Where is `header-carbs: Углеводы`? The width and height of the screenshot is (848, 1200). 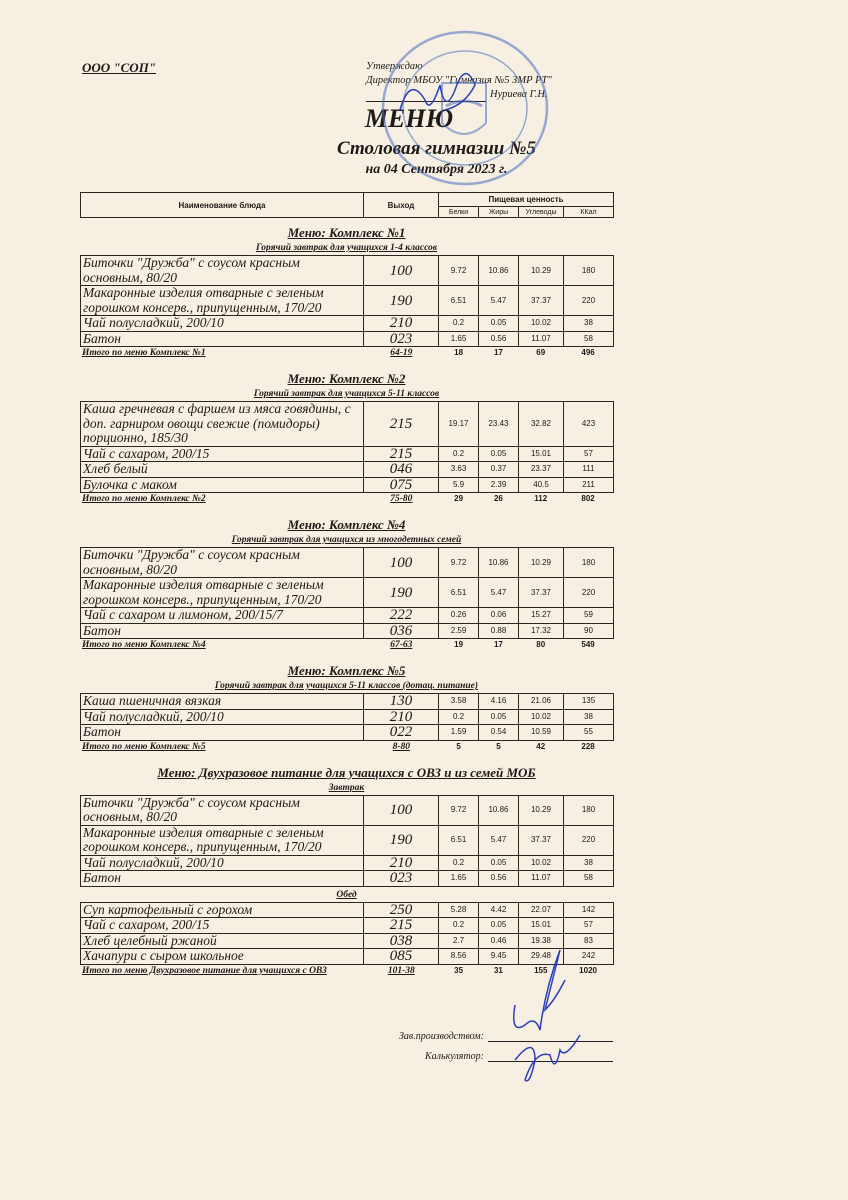
header-carbs: Углеводы is located at coordinates (541, 212).